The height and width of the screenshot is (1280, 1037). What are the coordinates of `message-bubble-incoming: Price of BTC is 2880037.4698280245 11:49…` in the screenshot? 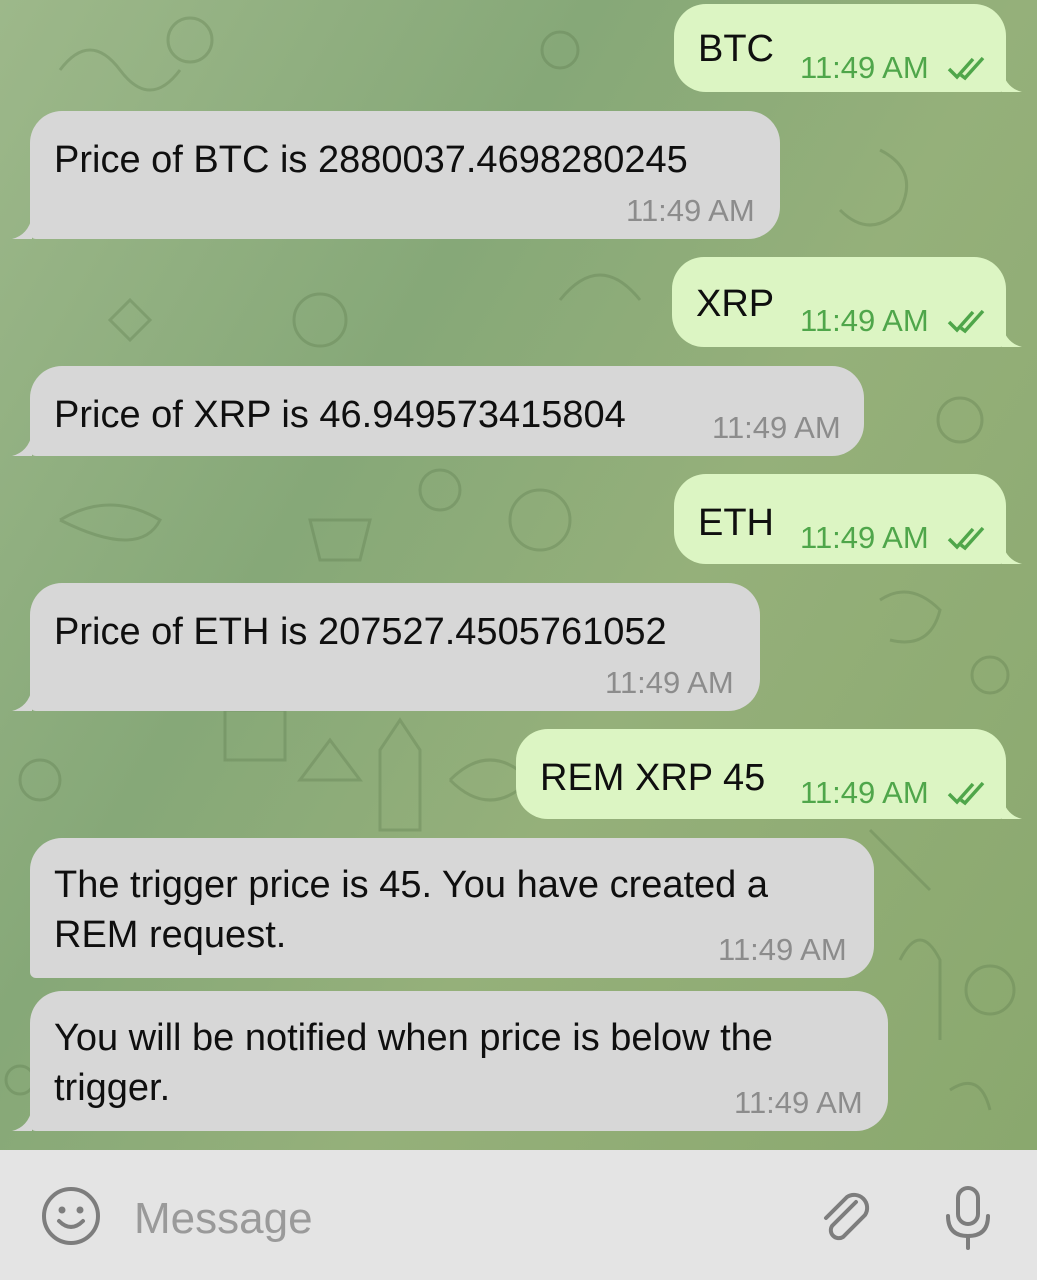 It's located at (405, 175).